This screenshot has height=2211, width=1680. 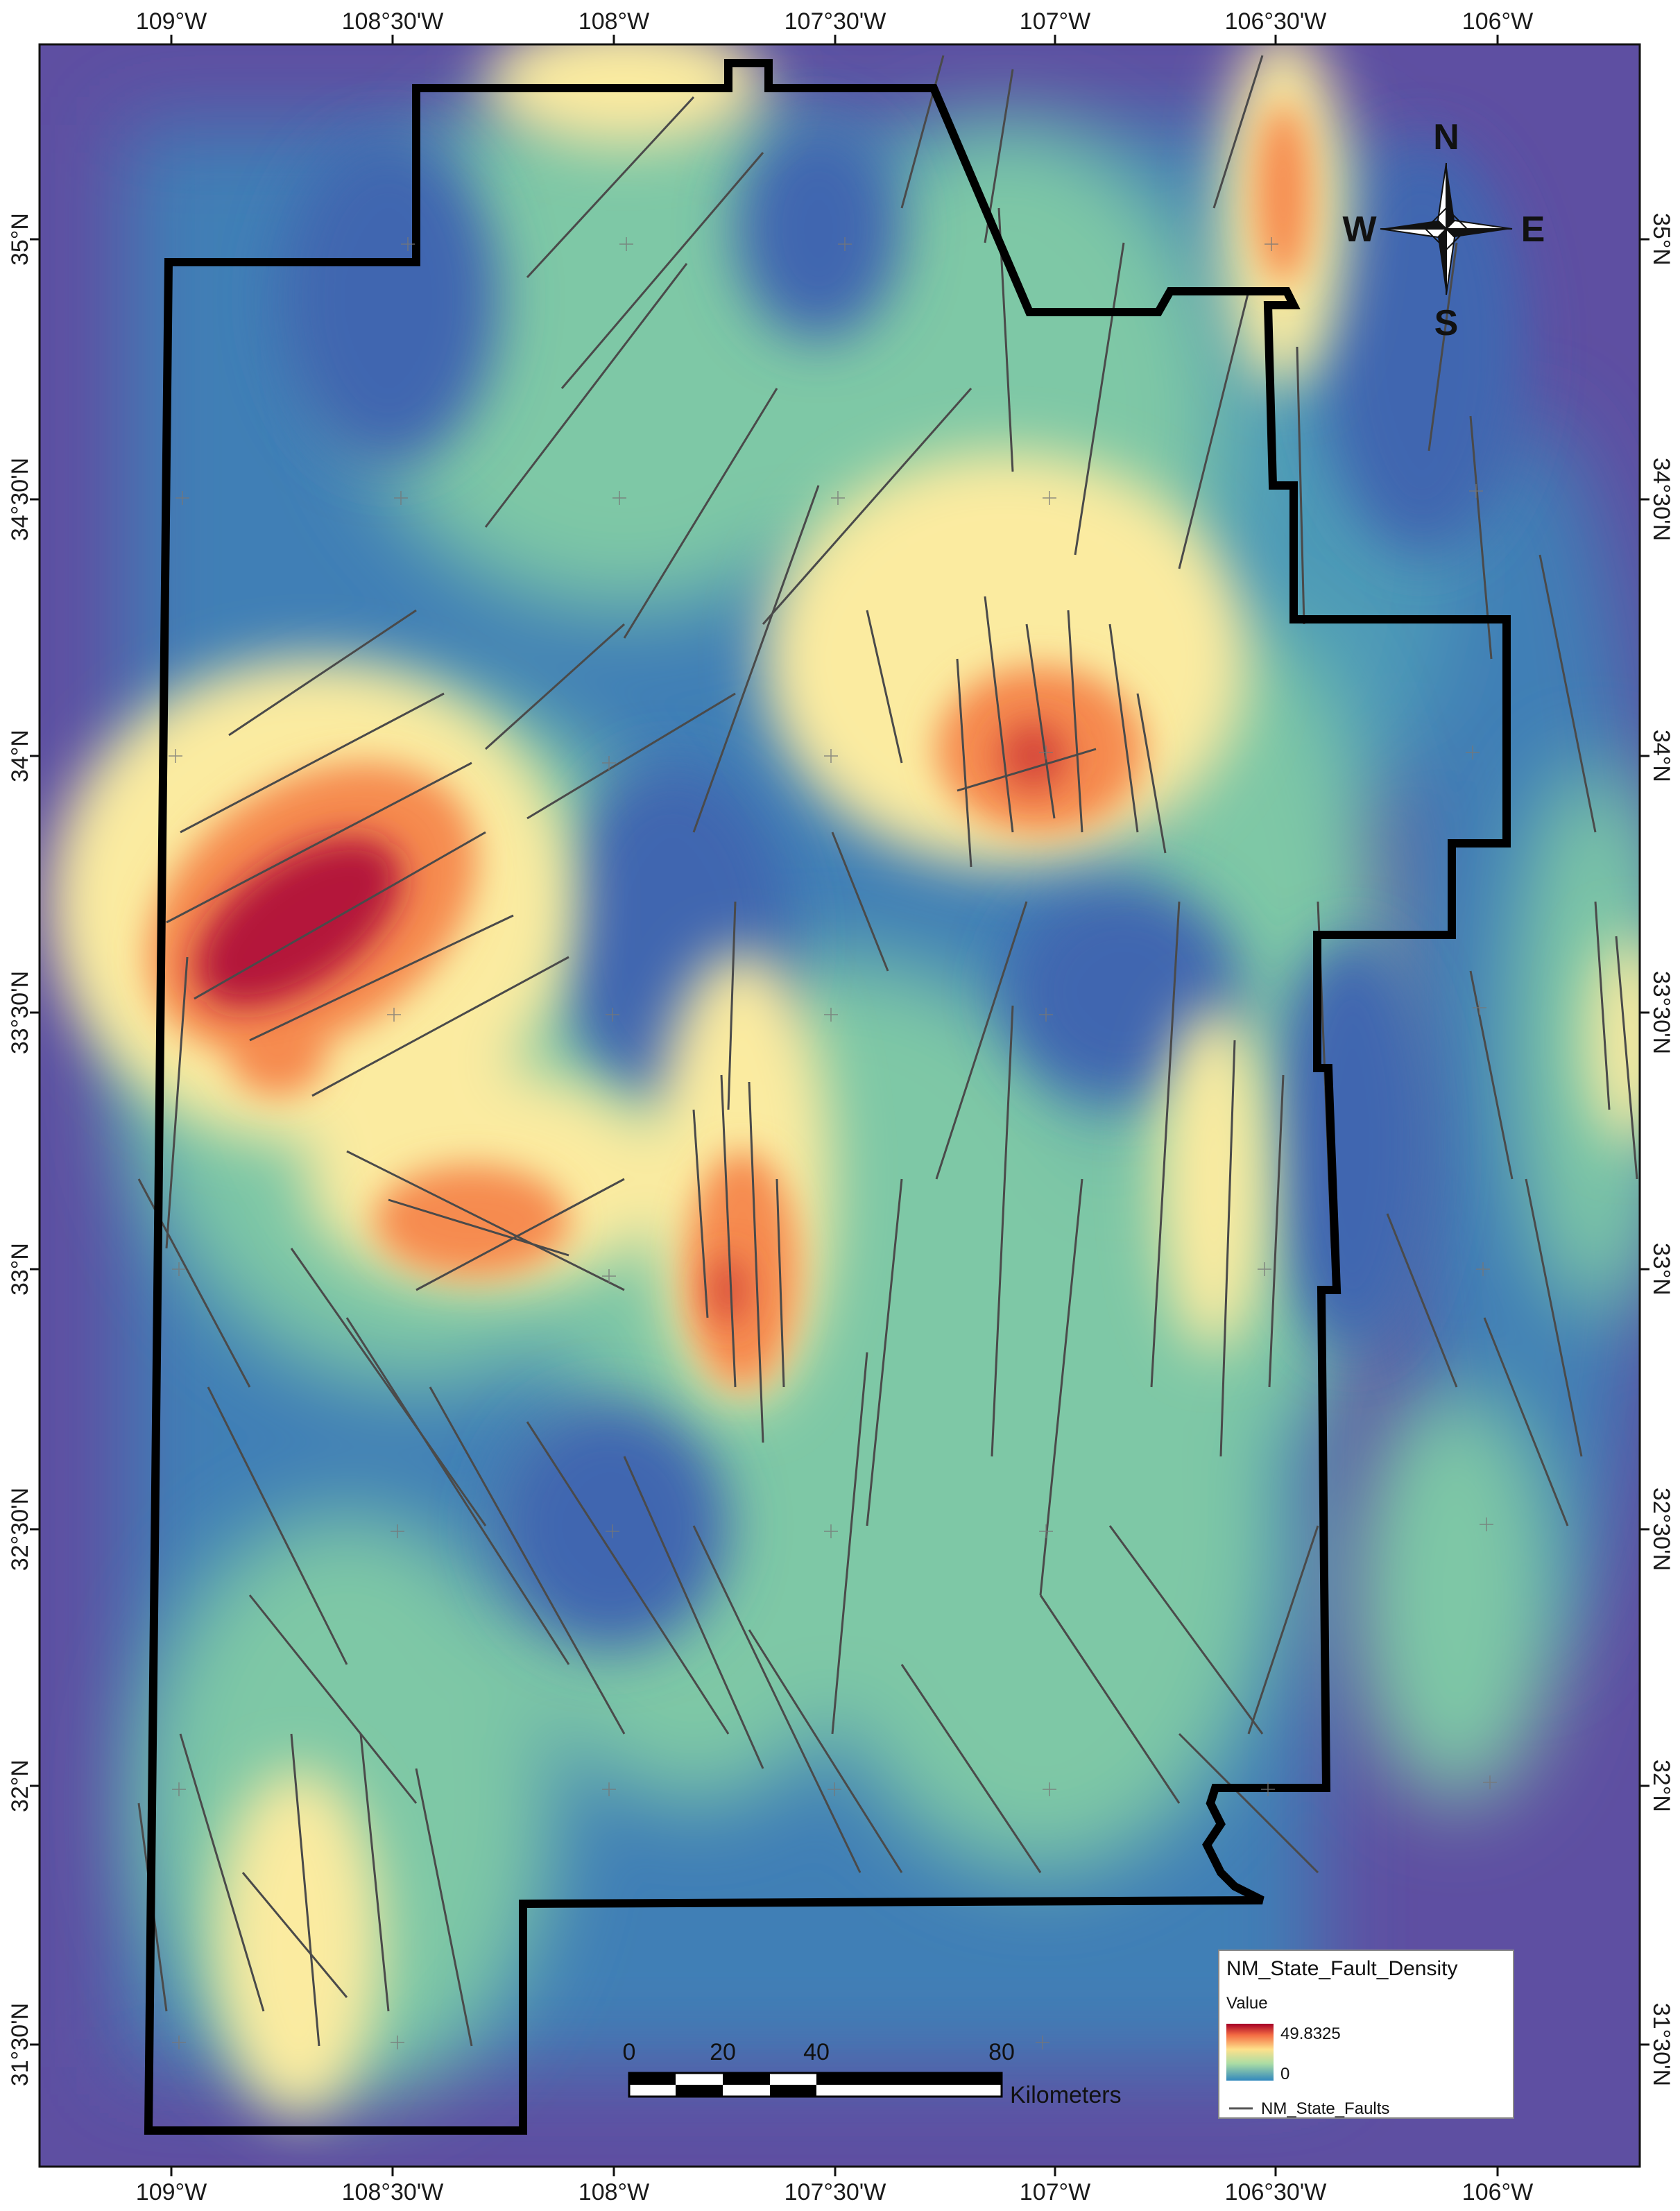 What do you see at coordinates (1284, 2074) in the screenshot?
I see `legend-low-value: 0` at bounding box center [1284, 2074].